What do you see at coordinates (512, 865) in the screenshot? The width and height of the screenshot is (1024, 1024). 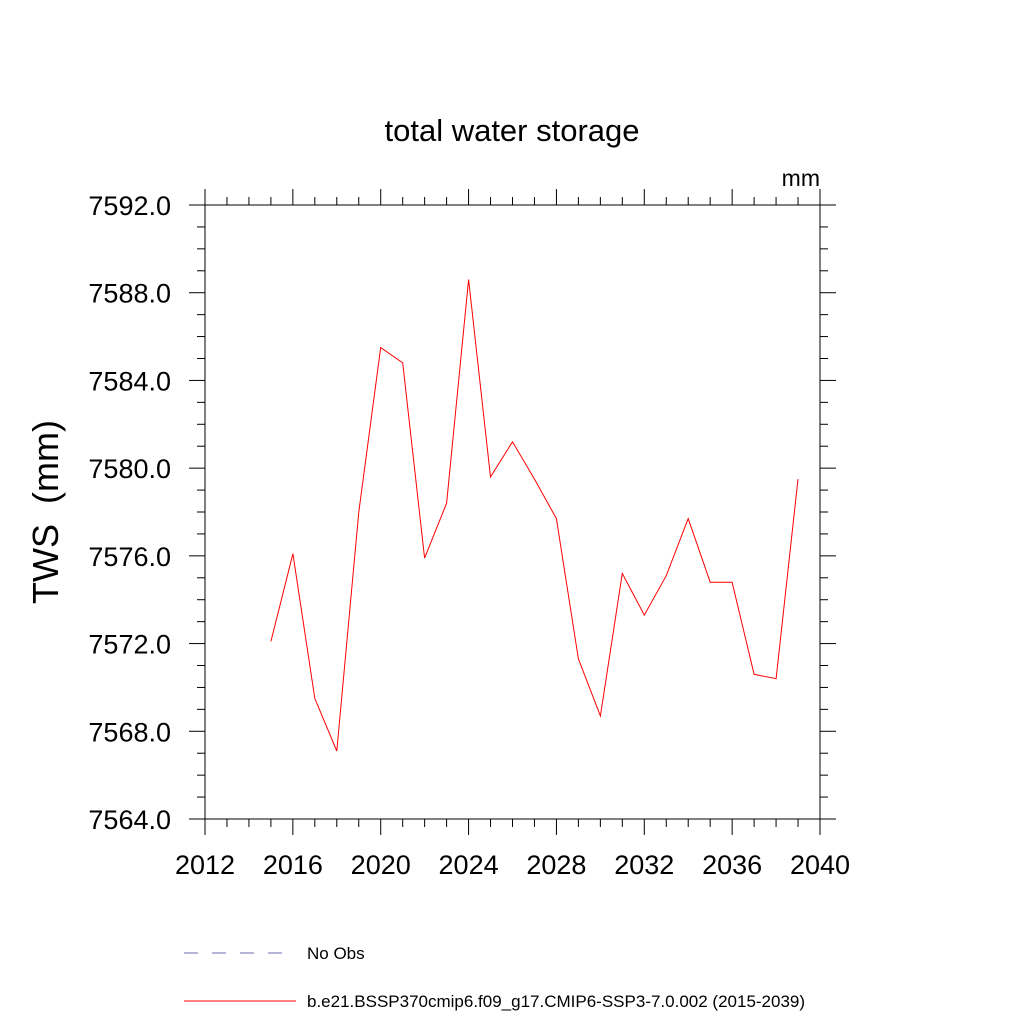 I see `x-tick-labels: 2012 2016 2020 2024 2028 2032 2036 2040` at bounding box center [512, 865].